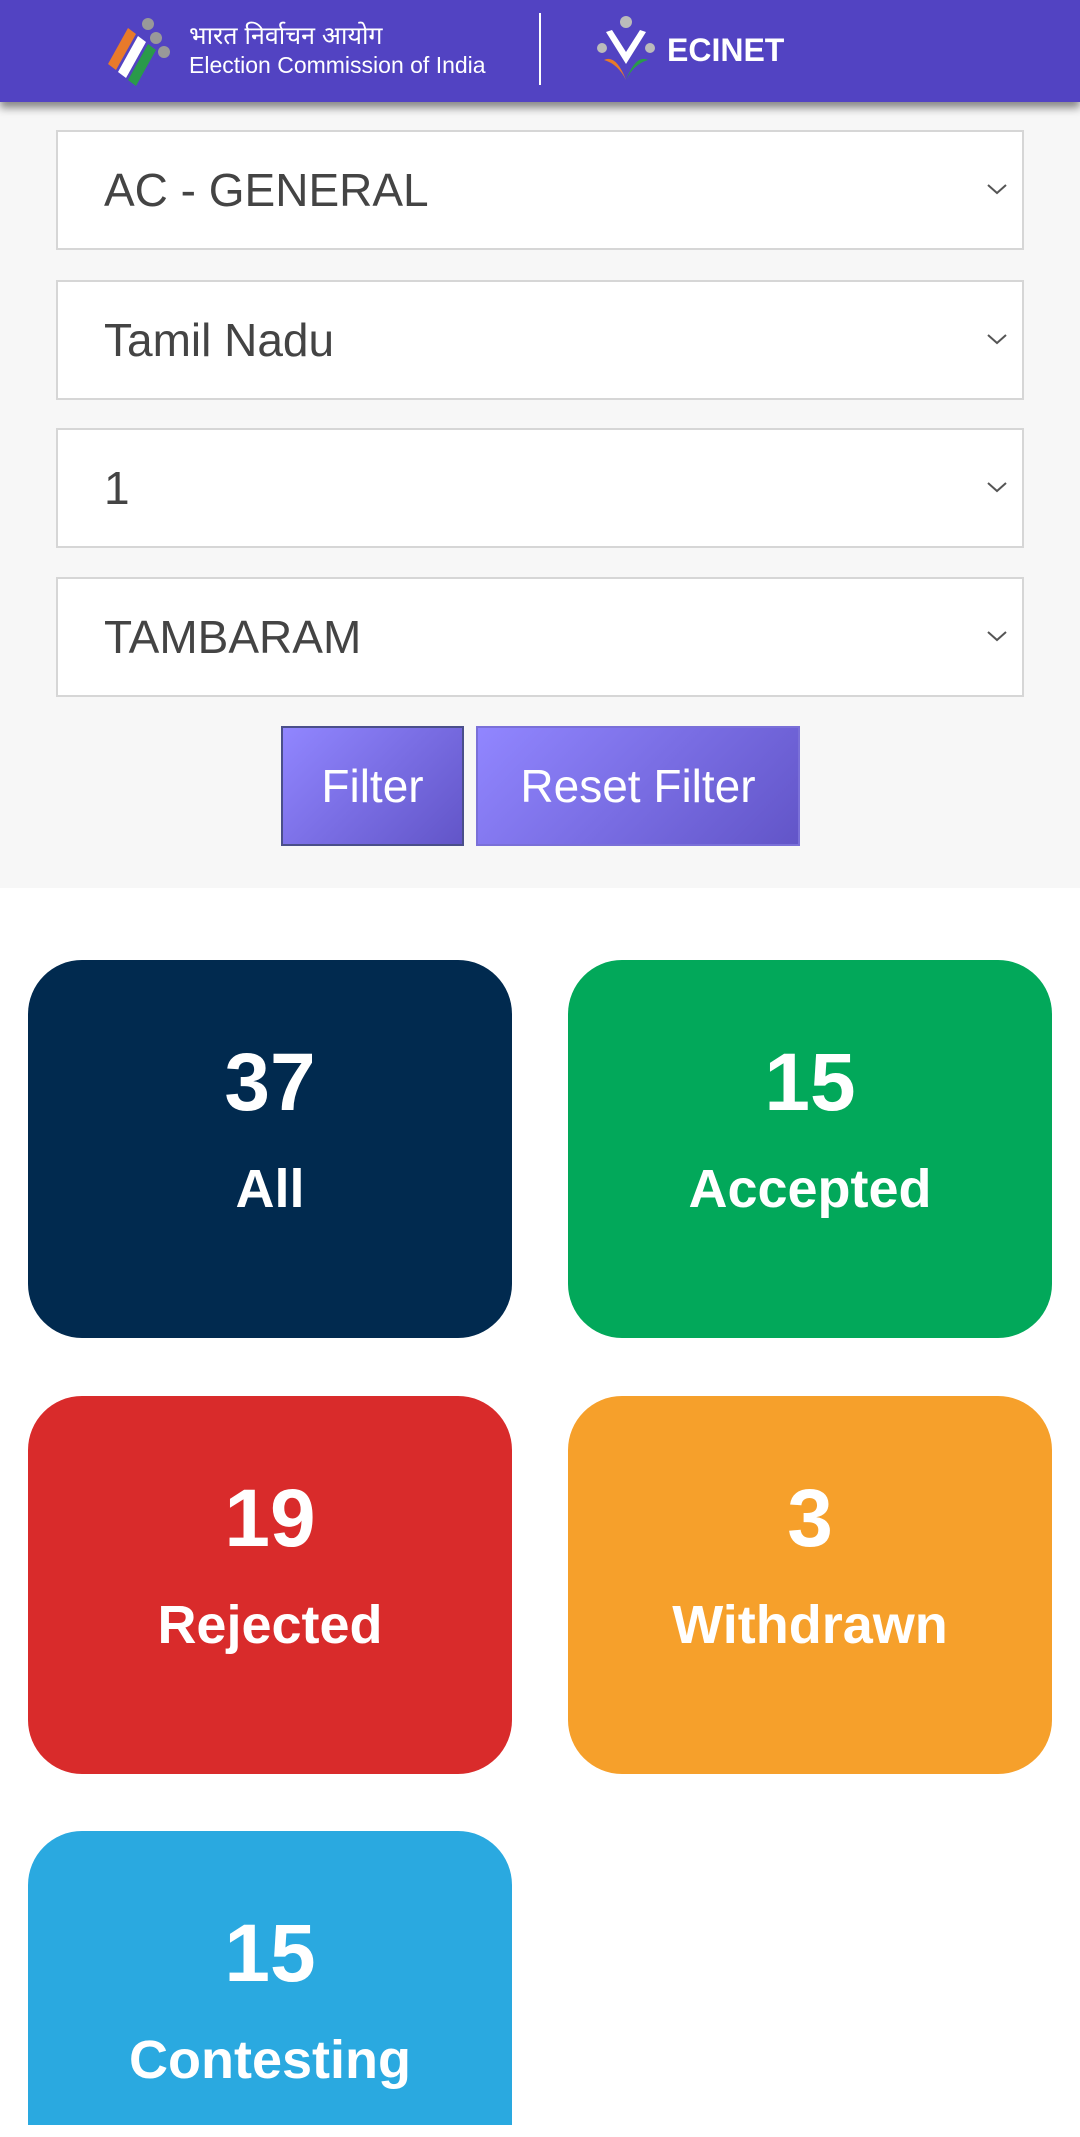 The image size is (1080, 2137). I want to click on withdrawn-label: Withdrawn, so click(810, 1625).